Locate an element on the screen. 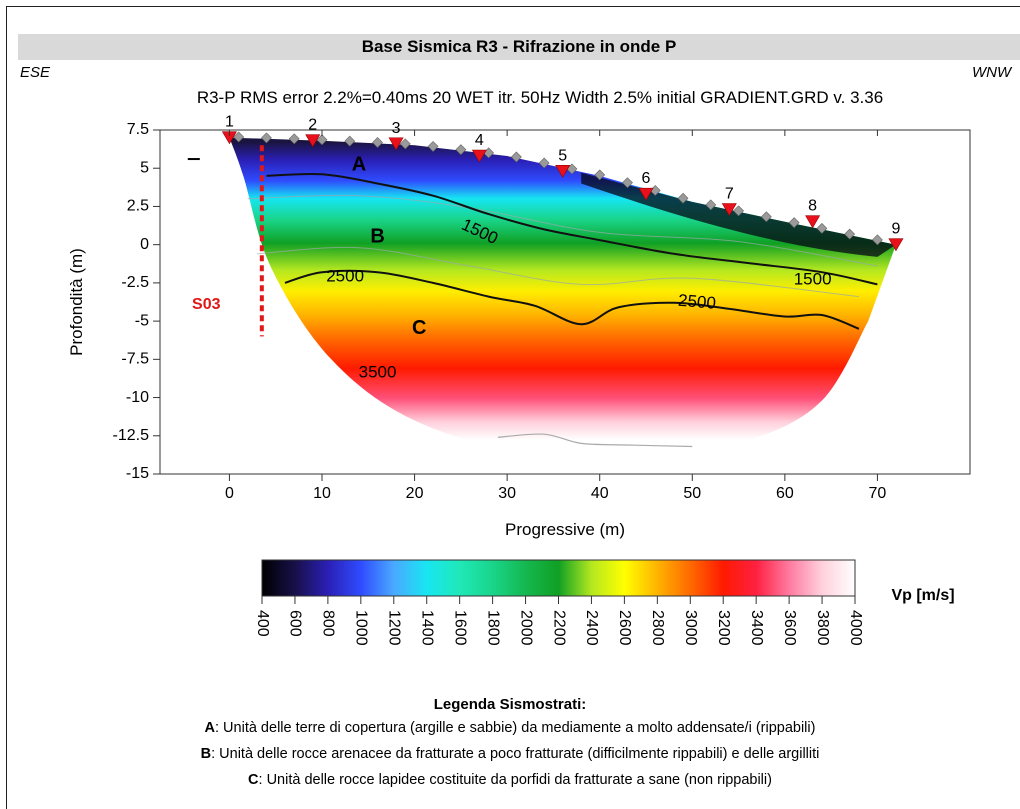 This screenshot has width=1020, height=809. y-tick-label: -7.5 is located at coordinates (135, 359).